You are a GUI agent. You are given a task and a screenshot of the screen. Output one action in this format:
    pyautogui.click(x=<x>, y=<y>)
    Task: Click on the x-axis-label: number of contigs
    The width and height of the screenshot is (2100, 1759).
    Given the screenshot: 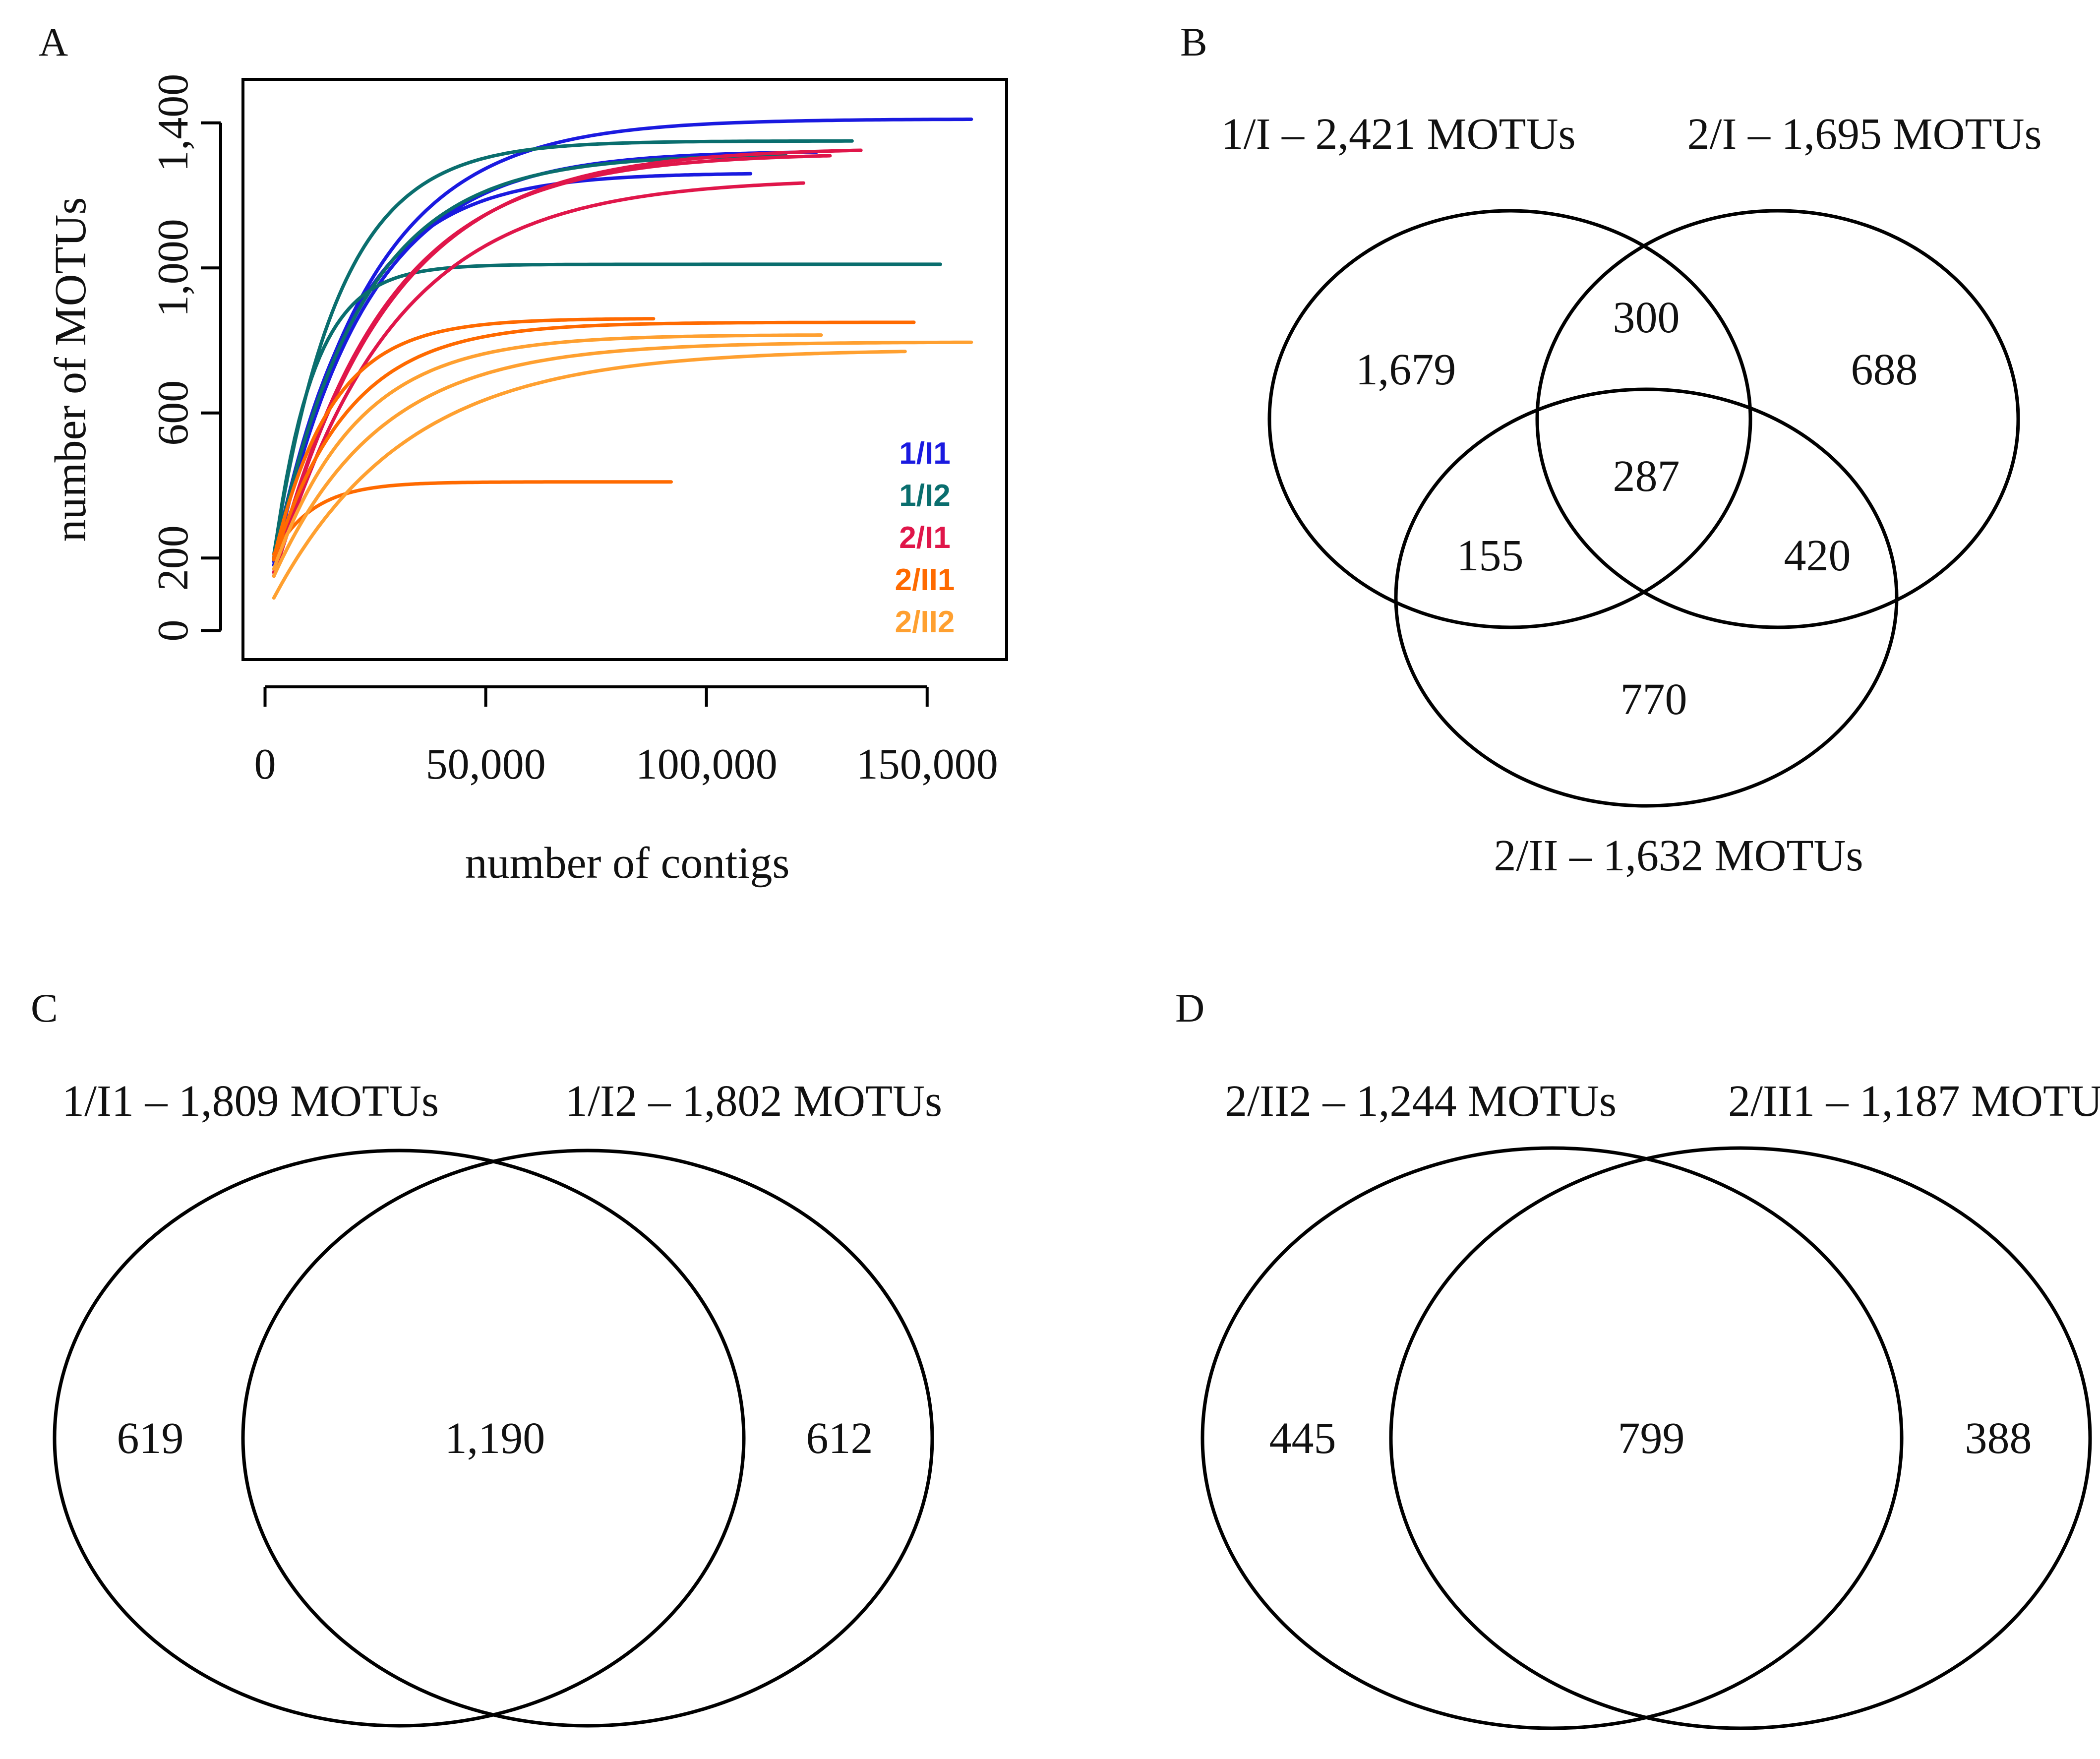 What is the action you would take?
    pyautogui.click(x=627, y=863)
    